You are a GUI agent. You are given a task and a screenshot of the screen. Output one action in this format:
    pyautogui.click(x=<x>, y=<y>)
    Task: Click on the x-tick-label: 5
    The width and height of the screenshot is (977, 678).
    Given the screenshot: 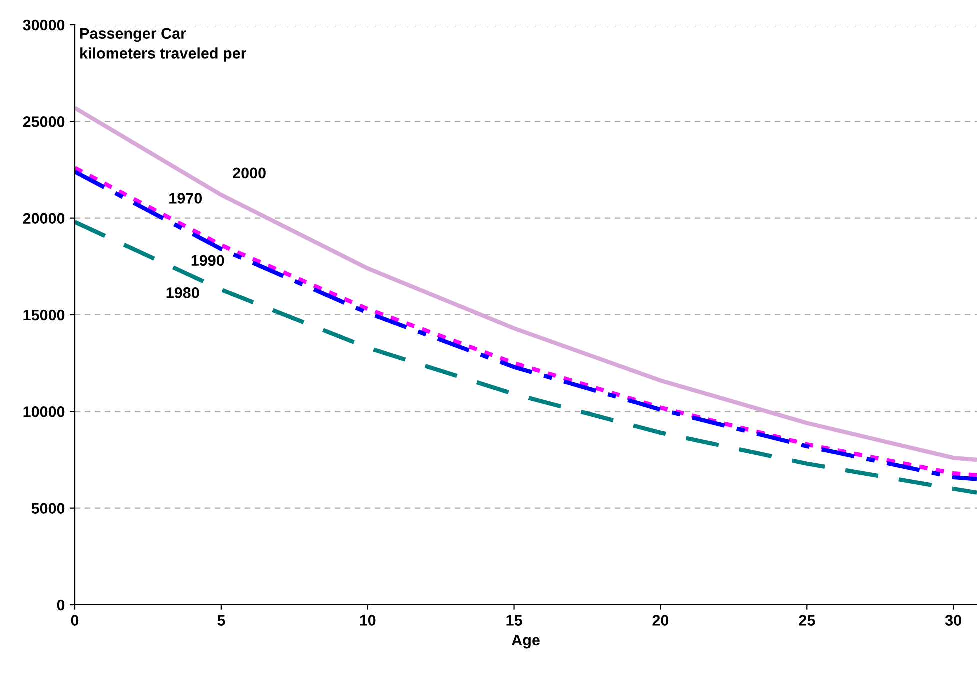 What is the action you would take?
    pyautogui.click(x=222, y=620)
    